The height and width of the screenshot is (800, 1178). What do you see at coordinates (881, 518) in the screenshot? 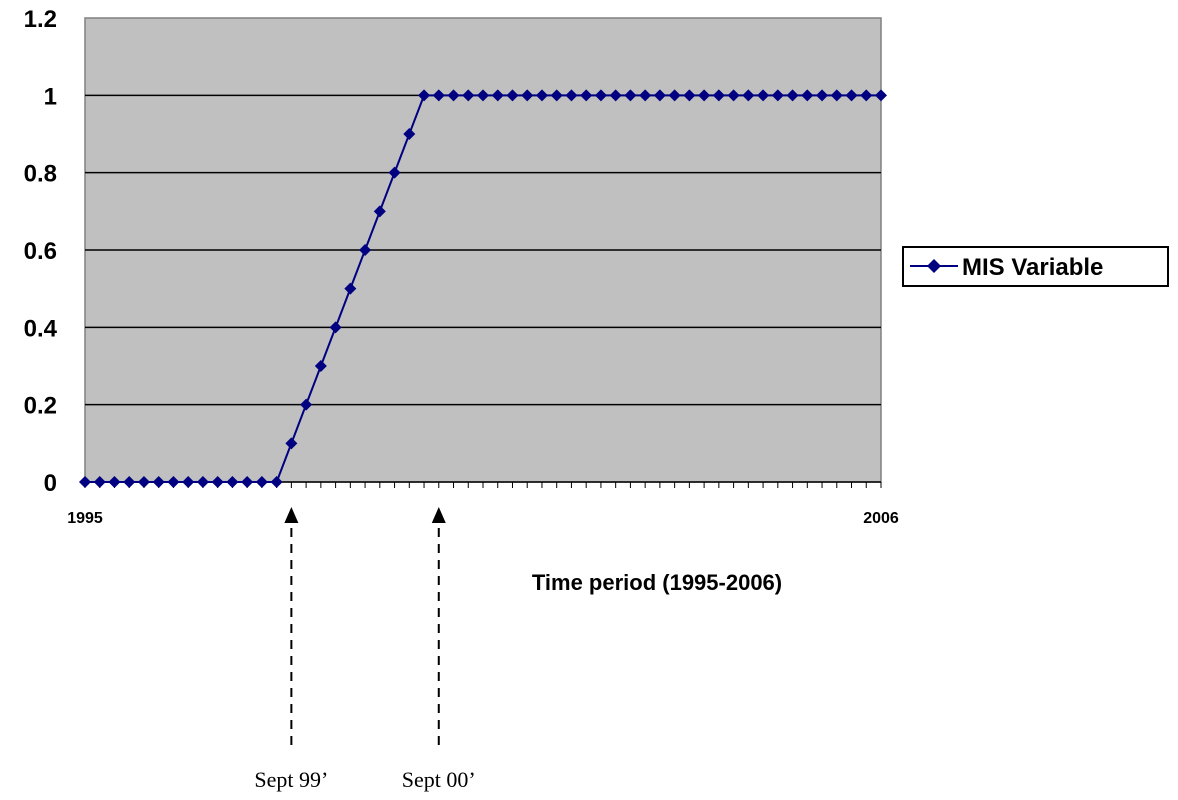
I see `x-tick-label: 2006` at bounding box center [881, 518].